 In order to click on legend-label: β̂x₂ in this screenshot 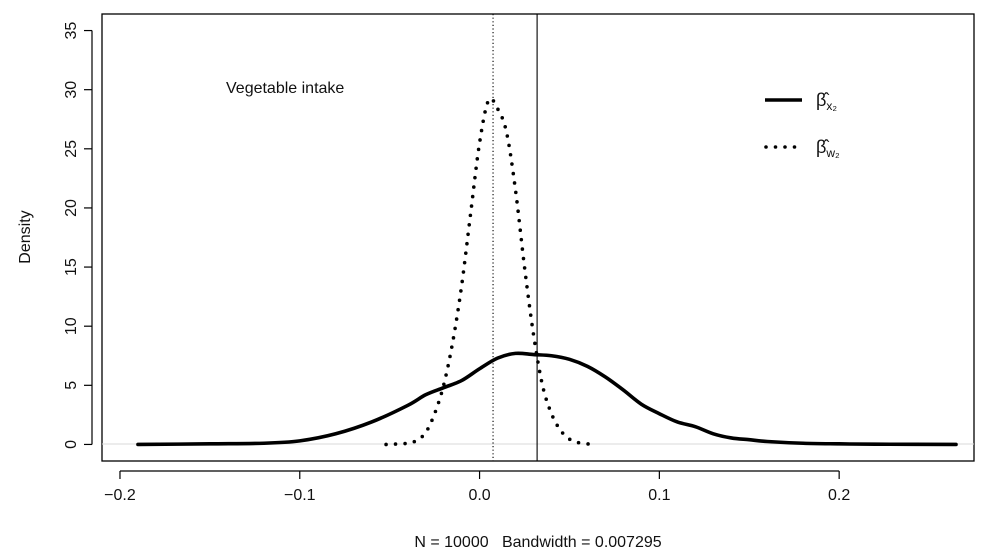, I will do `click(826, 101)`.